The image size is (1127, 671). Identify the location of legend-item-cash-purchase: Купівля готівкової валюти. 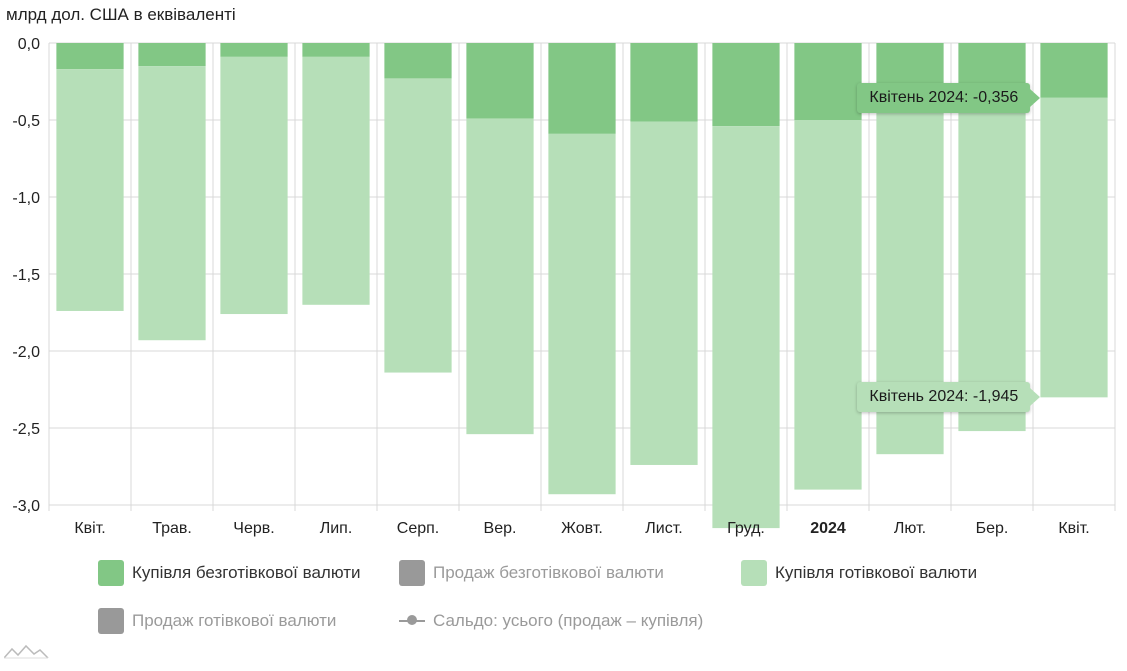
(859, 573).